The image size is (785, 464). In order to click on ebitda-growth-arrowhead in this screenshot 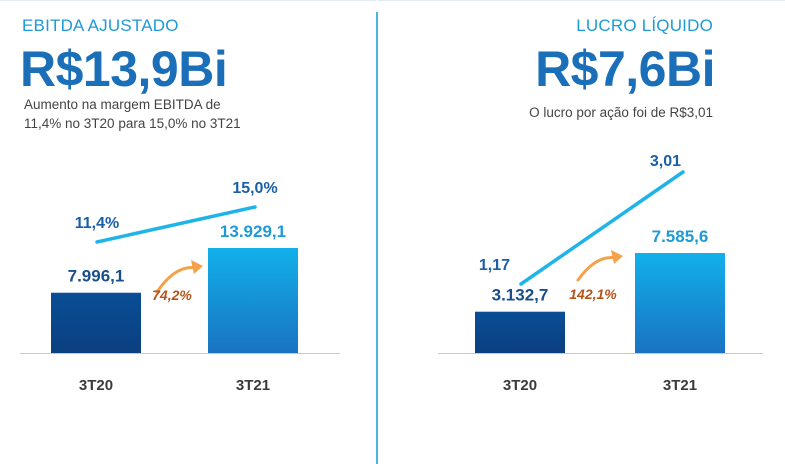, I will do `click(197, 267)`.